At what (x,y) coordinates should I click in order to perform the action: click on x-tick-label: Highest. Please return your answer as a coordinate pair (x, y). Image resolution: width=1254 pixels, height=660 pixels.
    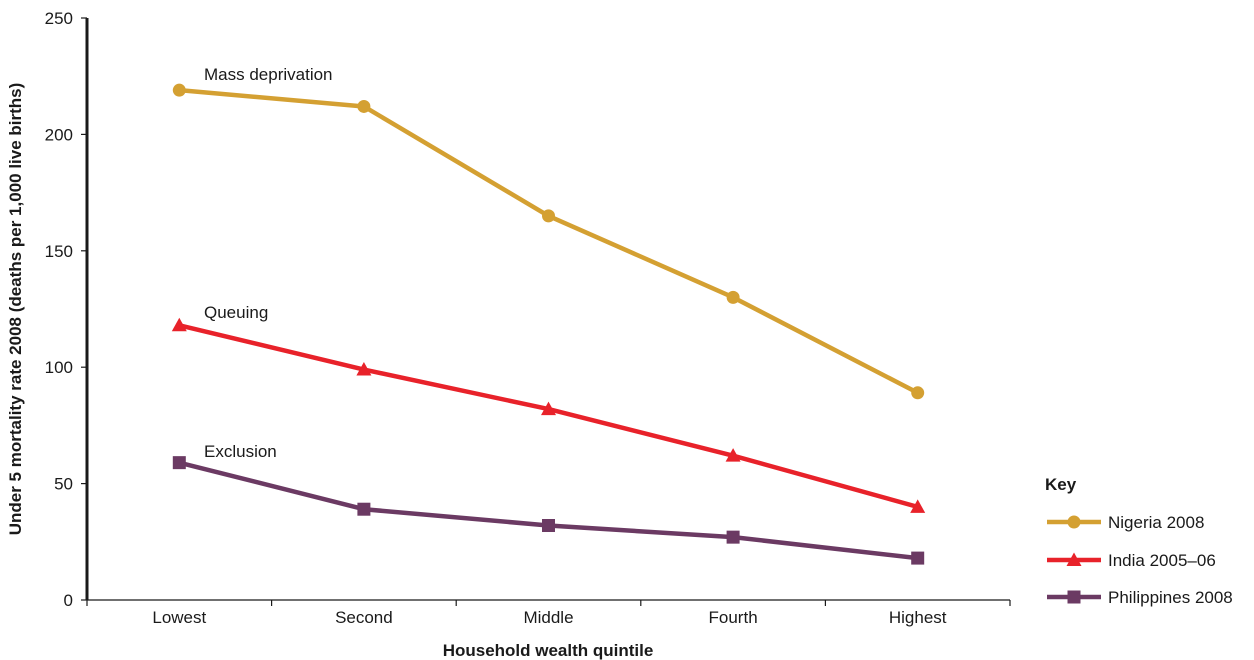
    Looking at the image, I should click on (918, 617).